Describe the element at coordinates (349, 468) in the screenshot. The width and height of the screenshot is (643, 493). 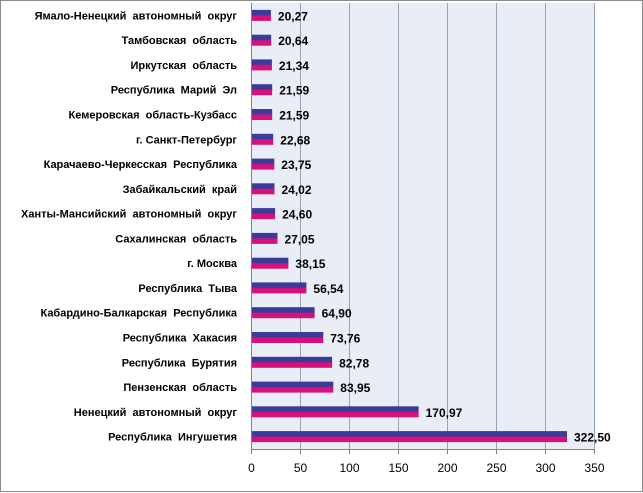
I see `x-tick-label: 100` at that location.